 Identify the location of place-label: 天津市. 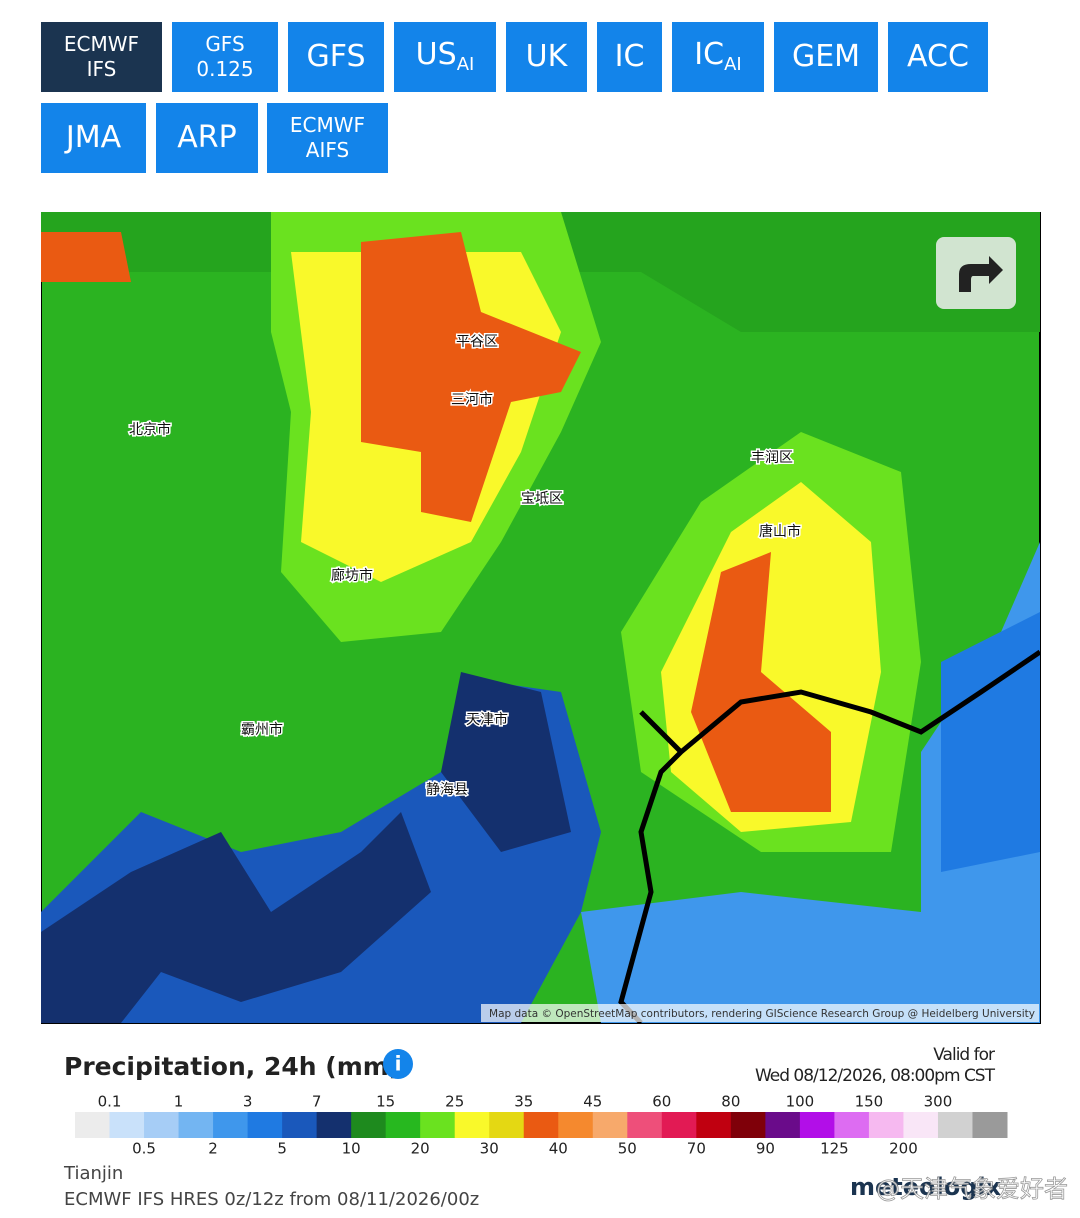
(487, 719).